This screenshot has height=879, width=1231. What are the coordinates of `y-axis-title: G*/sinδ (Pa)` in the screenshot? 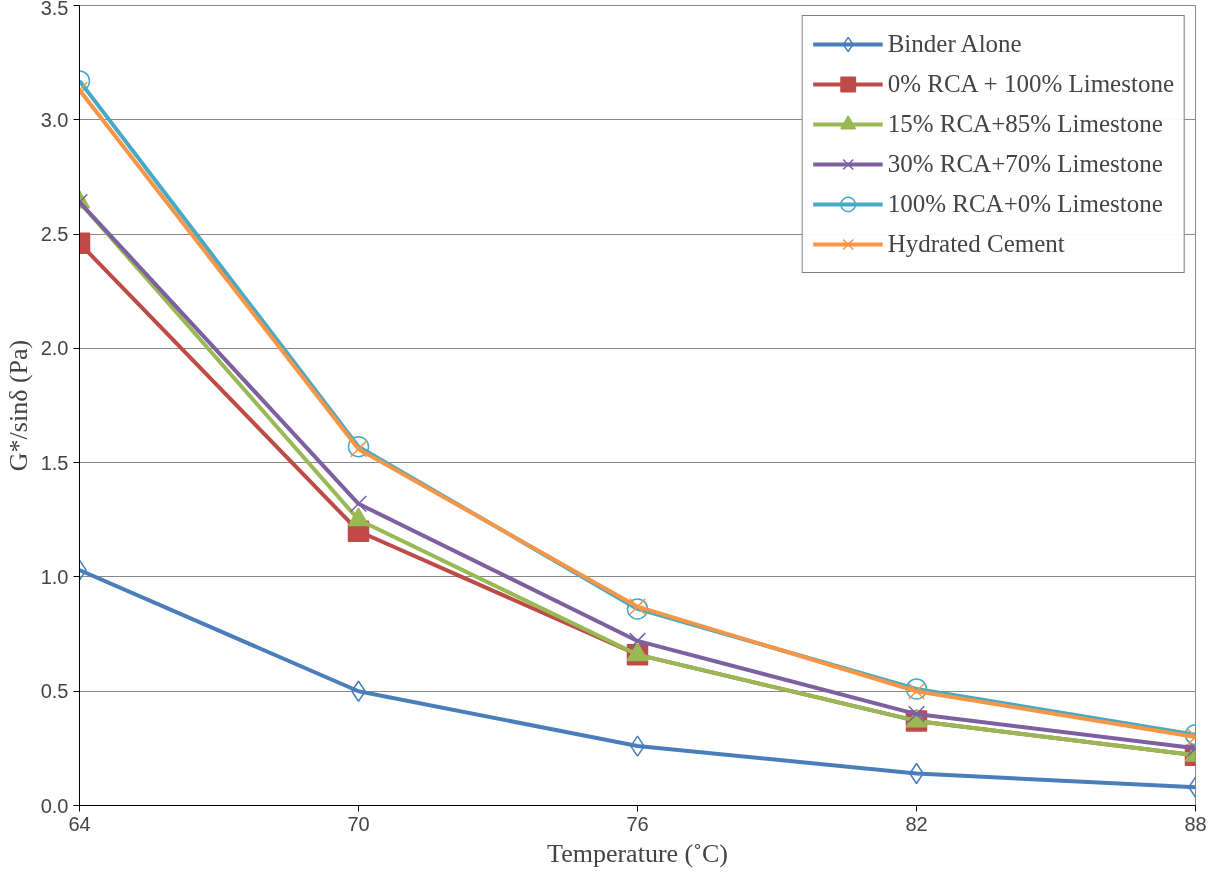 It's located at (18, 405).